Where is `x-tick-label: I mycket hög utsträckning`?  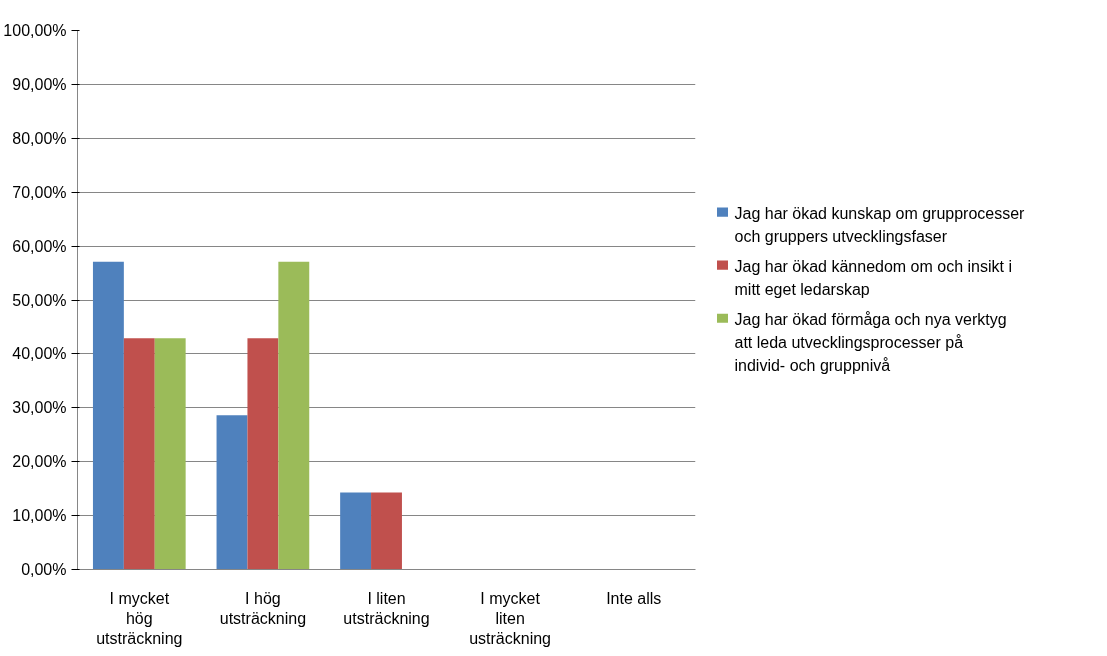 x-tick-label: I mycket hög utsträckning is located at coordinates (139, 618).